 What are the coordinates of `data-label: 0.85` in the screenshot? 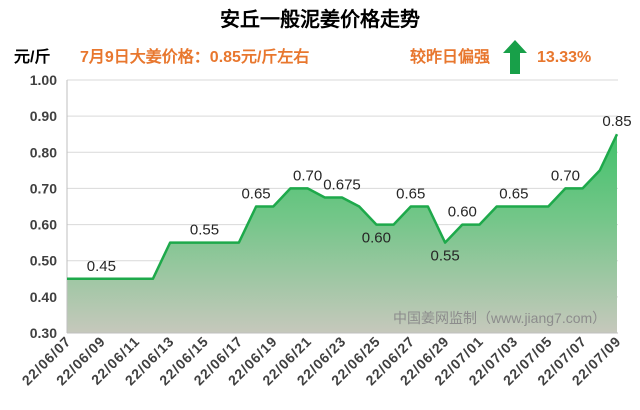 It's located at (616, 121).